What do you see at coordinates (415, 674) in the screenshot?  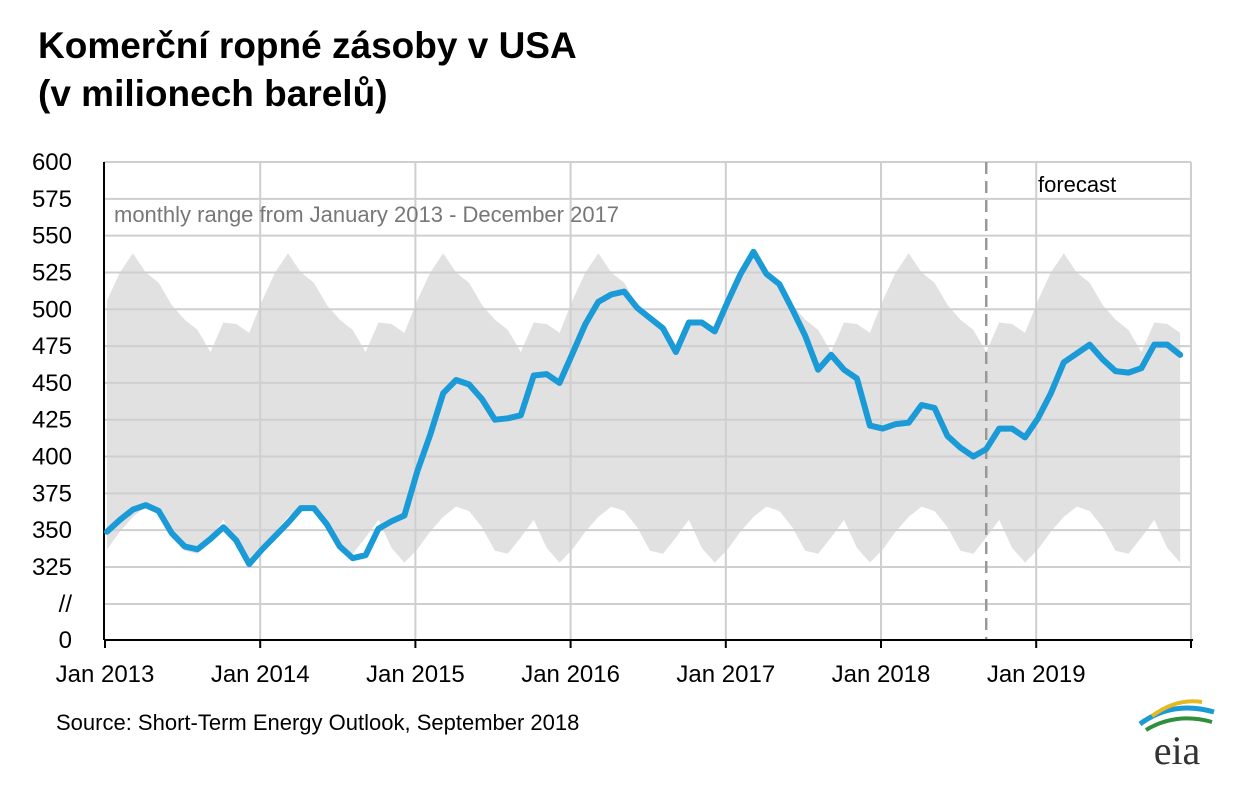 I see `x-tick-label: Jan 2015` at bounding box center [415, 674].